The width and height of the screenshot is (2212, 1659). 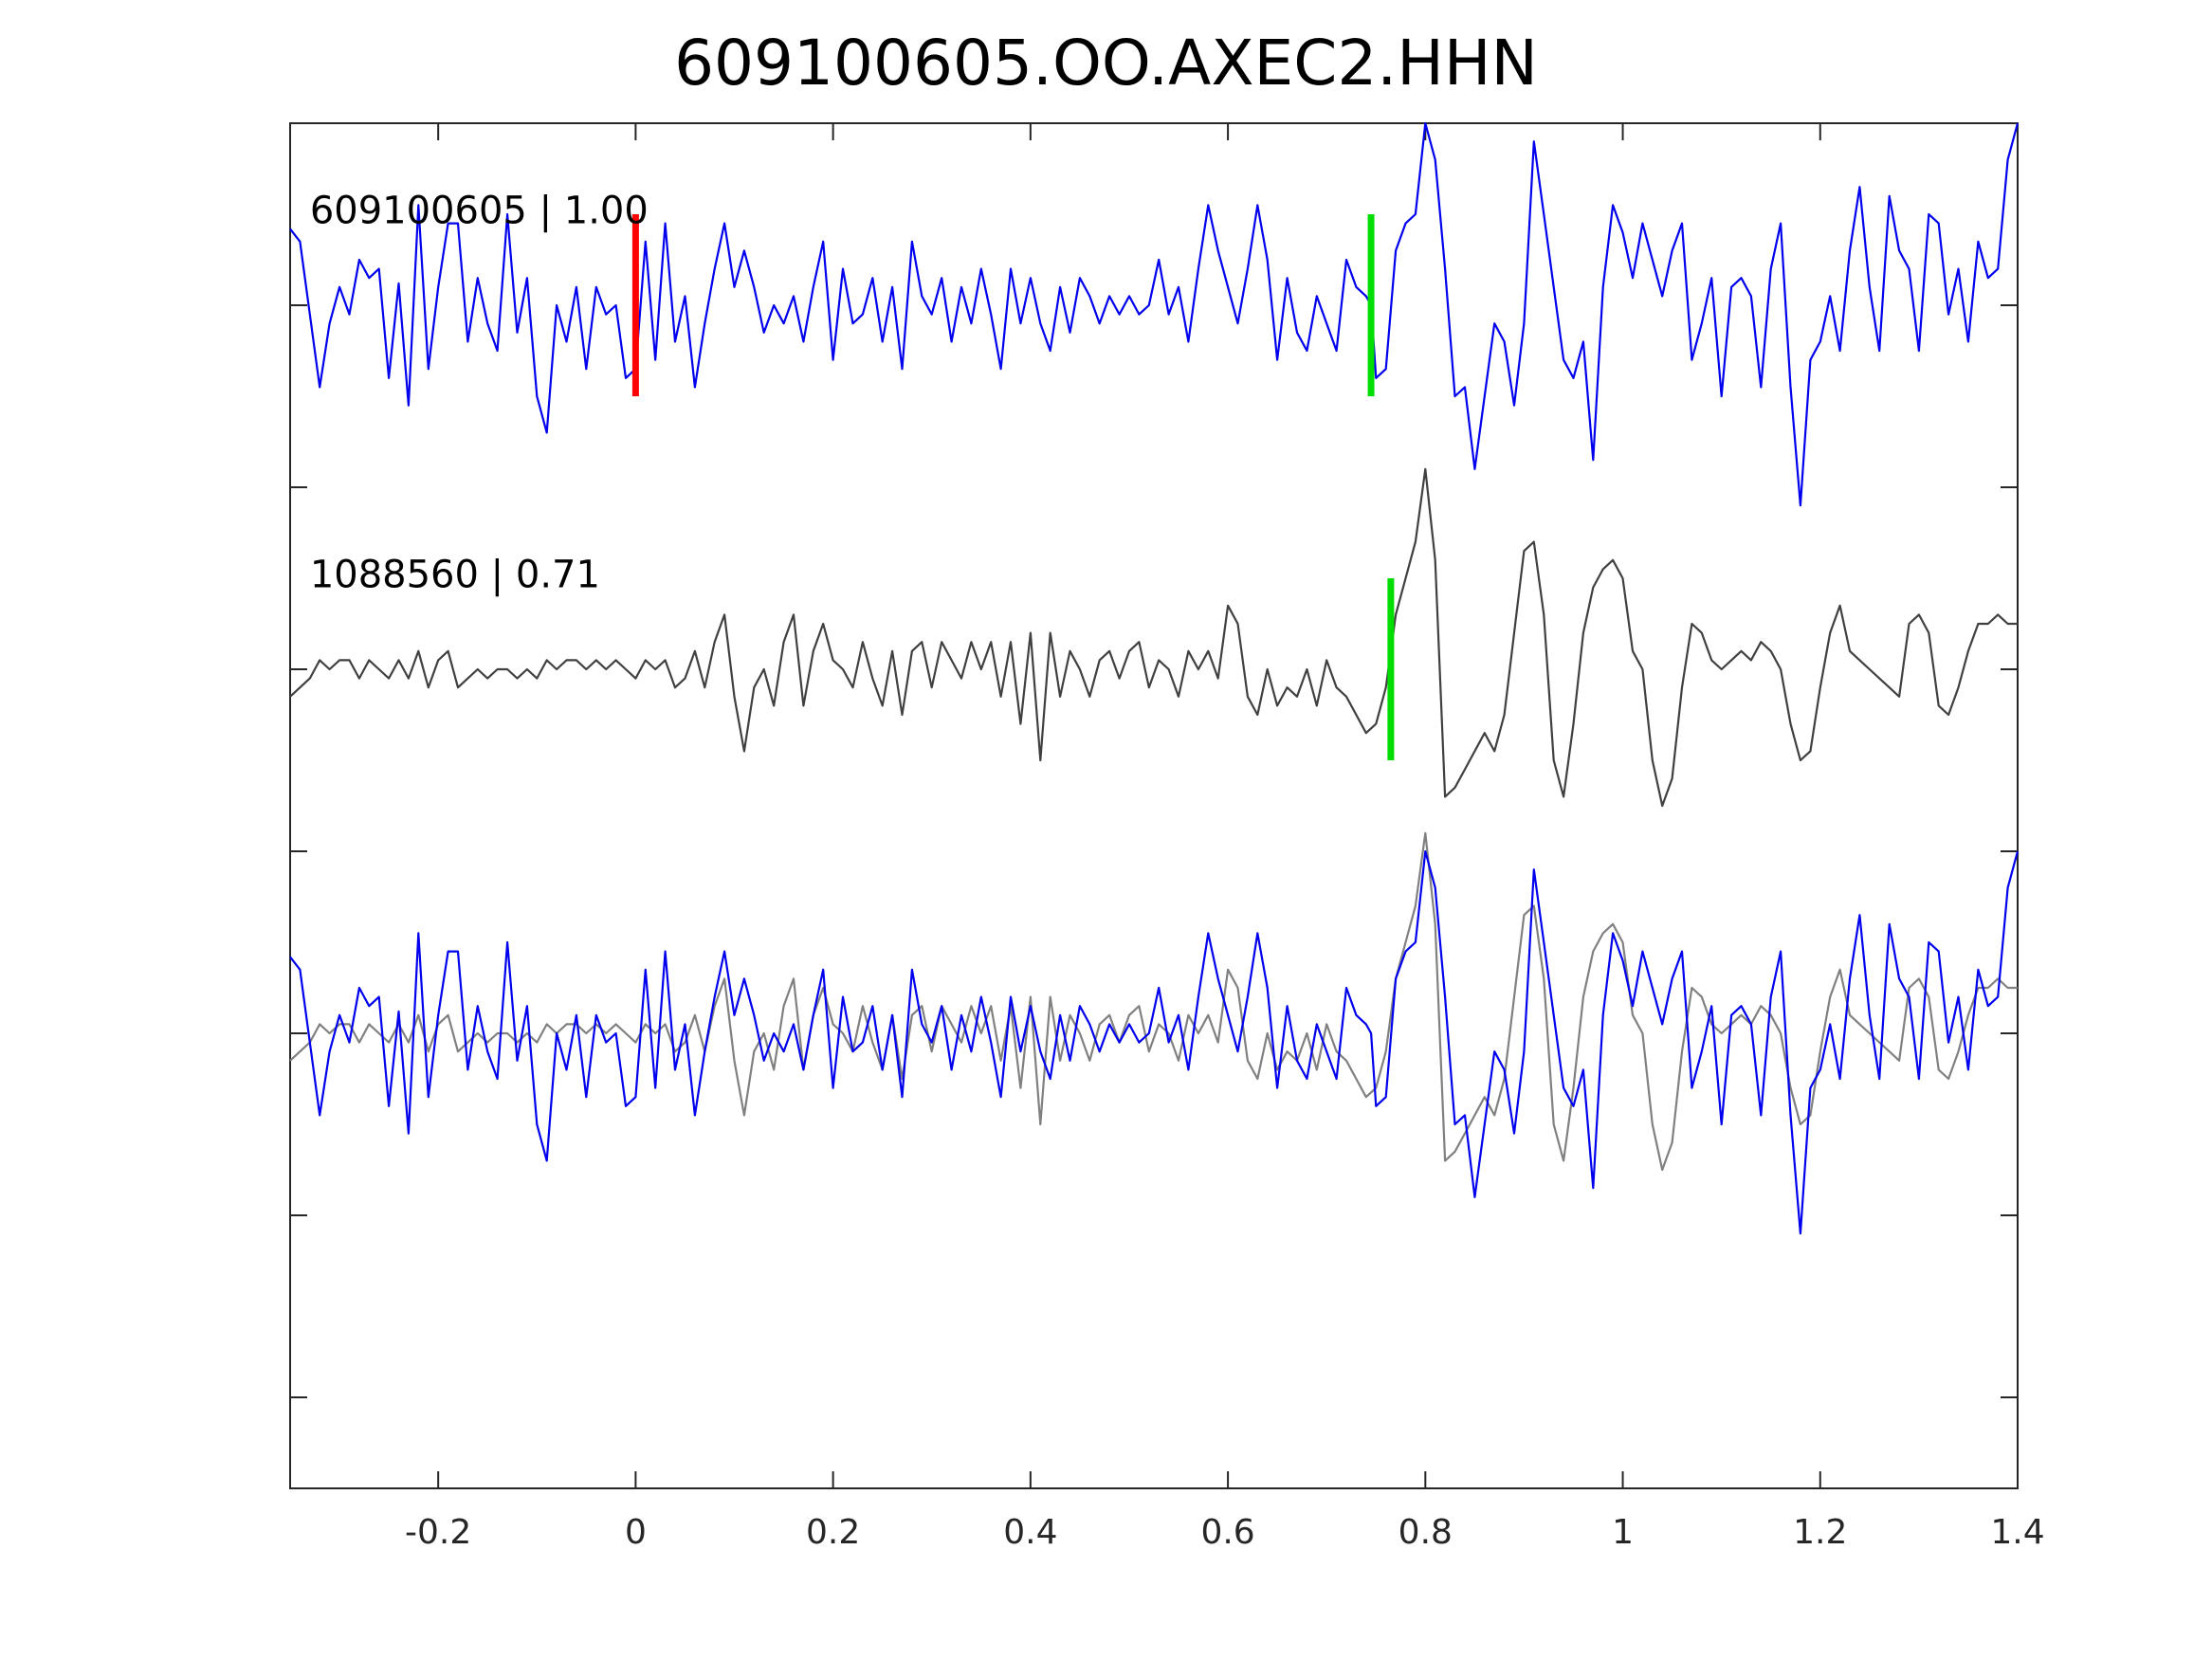 I want to click on trace-label: 1088560 | 0.71, so click(x=455, y=575).